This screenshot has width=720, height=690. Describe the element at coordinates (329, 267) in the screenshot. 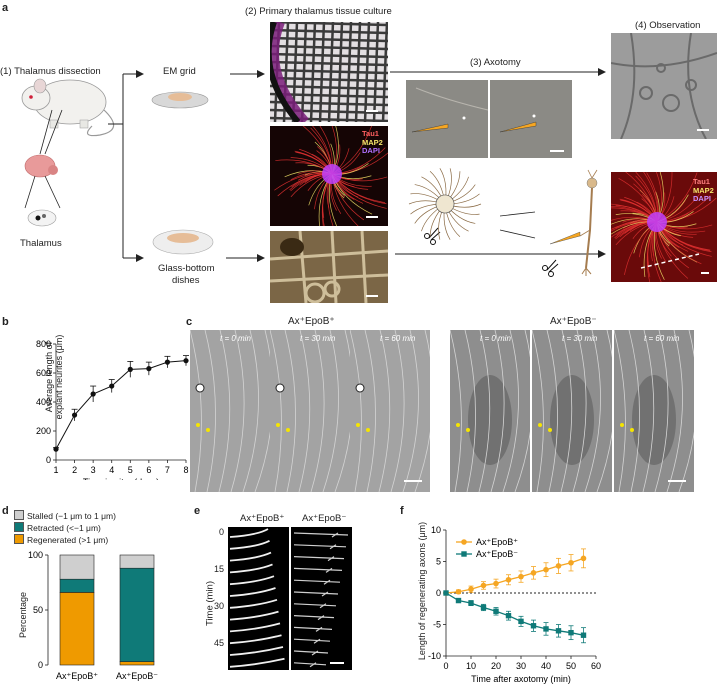

I see `brightfield-dish-micrograph` at that location.